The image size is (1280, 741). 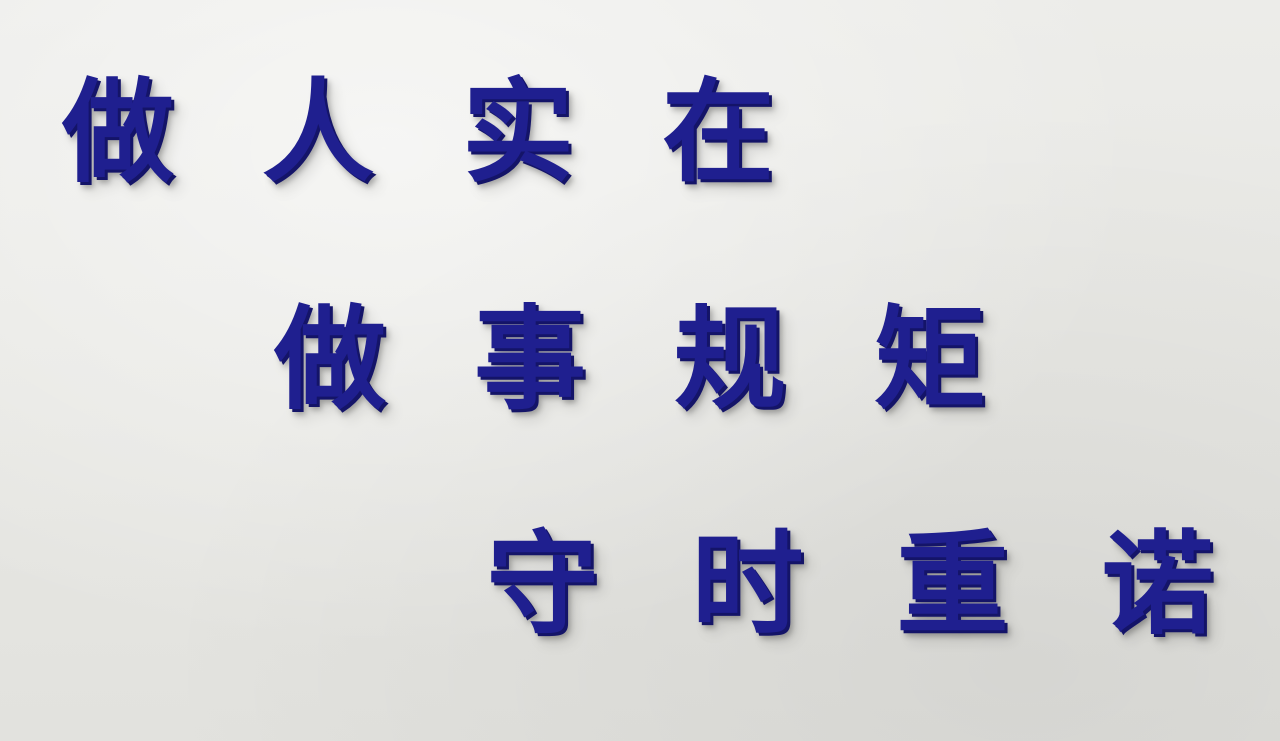 I want to click on sign-character: 诺, so click(x=1157, y=585).